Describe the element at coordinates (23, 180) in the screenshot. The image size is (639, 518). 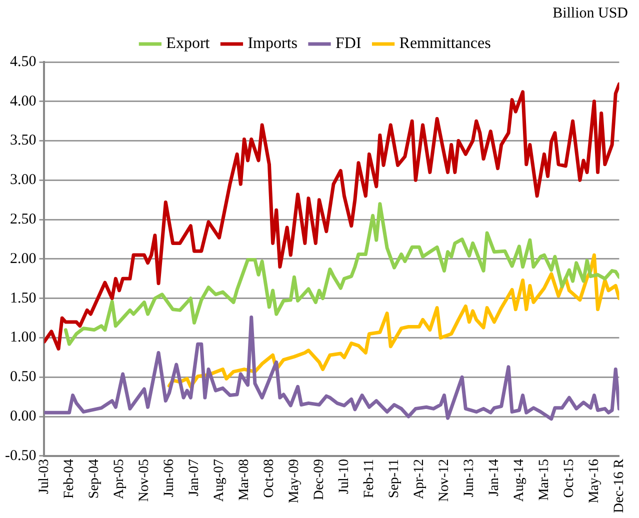
I see `y-tick-label: 3.00` at that location.